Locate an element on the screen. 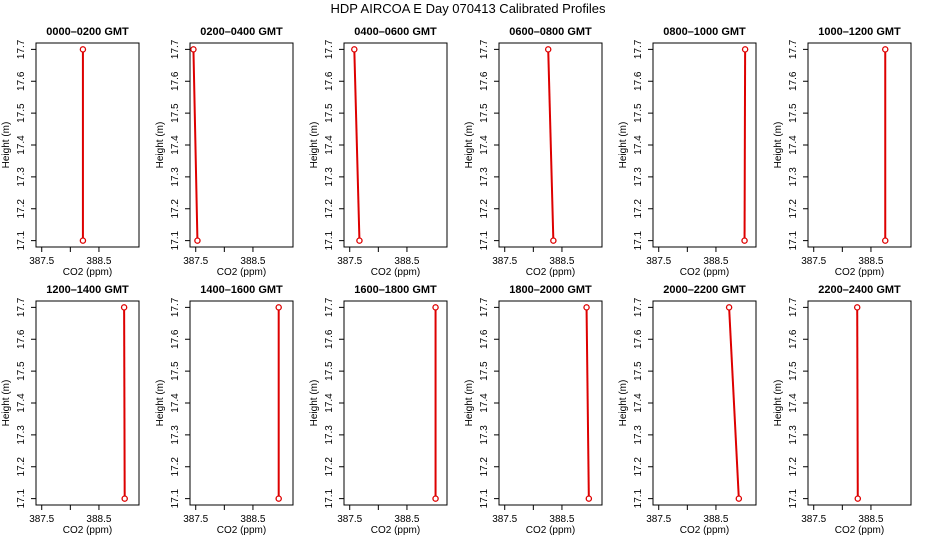  chart-11-x-tick-label: 387.5 is located at coordinates (658, 519).